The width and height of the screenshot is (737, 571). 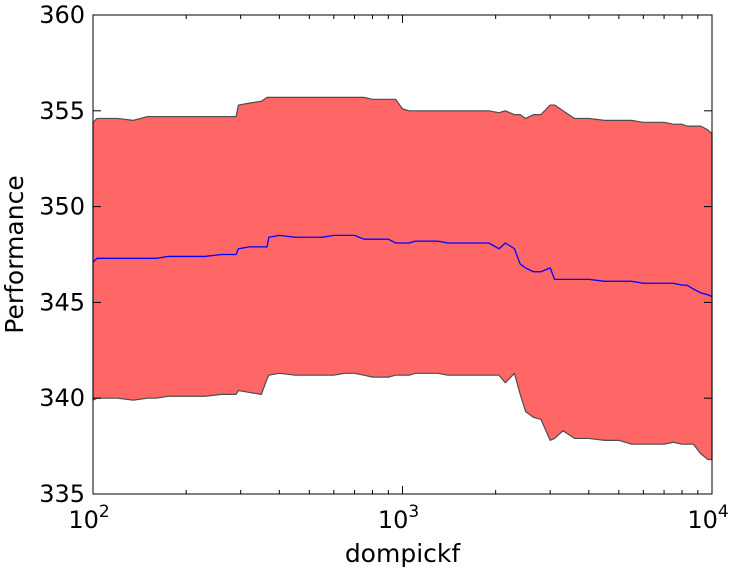 What do you see at coordinates (723, 512) in the screenshot?
I see `x-tick-label-exponent: 4` at bounding box center [723, 512].